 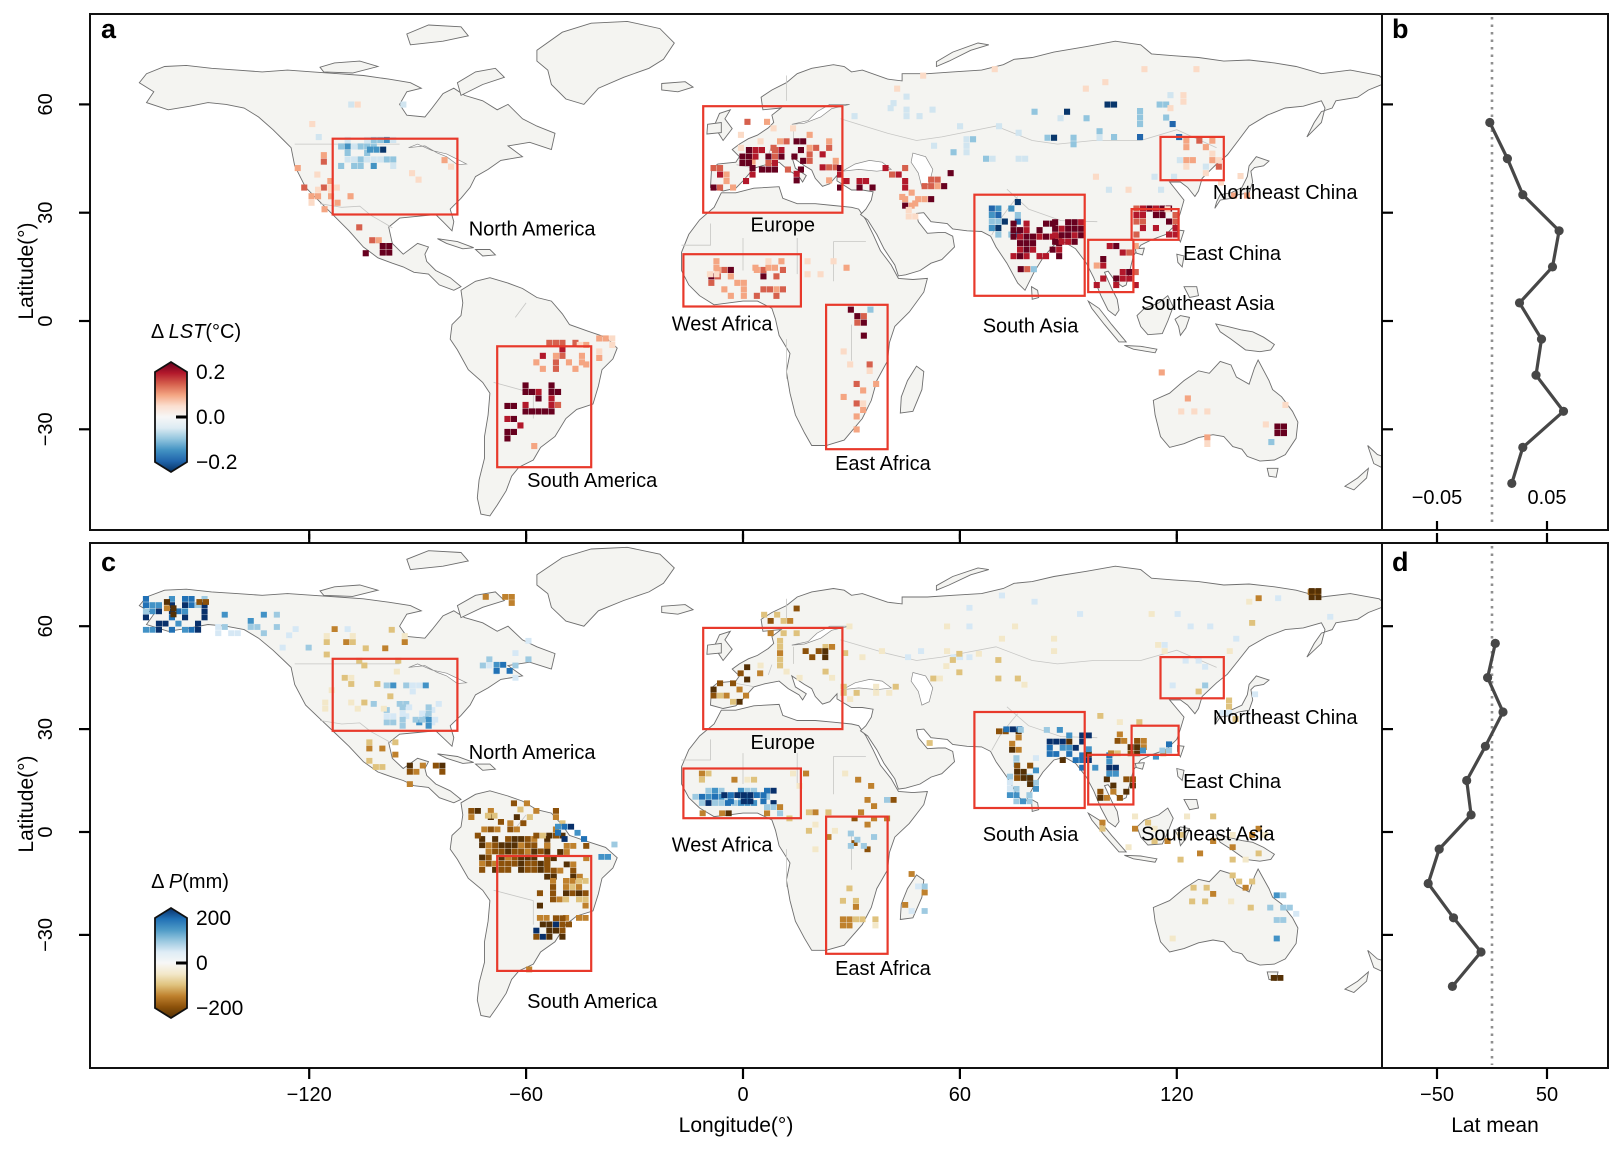 I want to click on lon-tick-label: −60, so click(x=526, y=1095).